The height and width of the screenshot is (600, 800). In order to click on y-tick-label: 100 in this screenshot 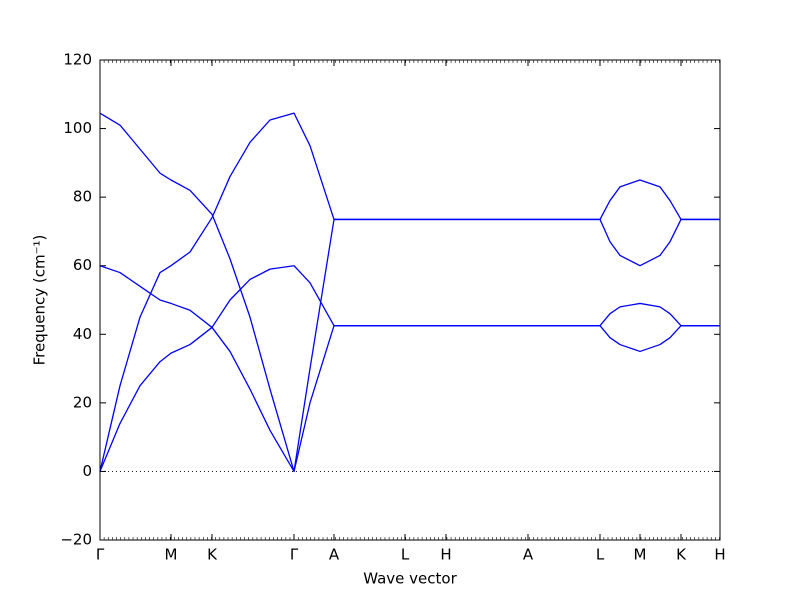, I will do `click(77, 128)`.